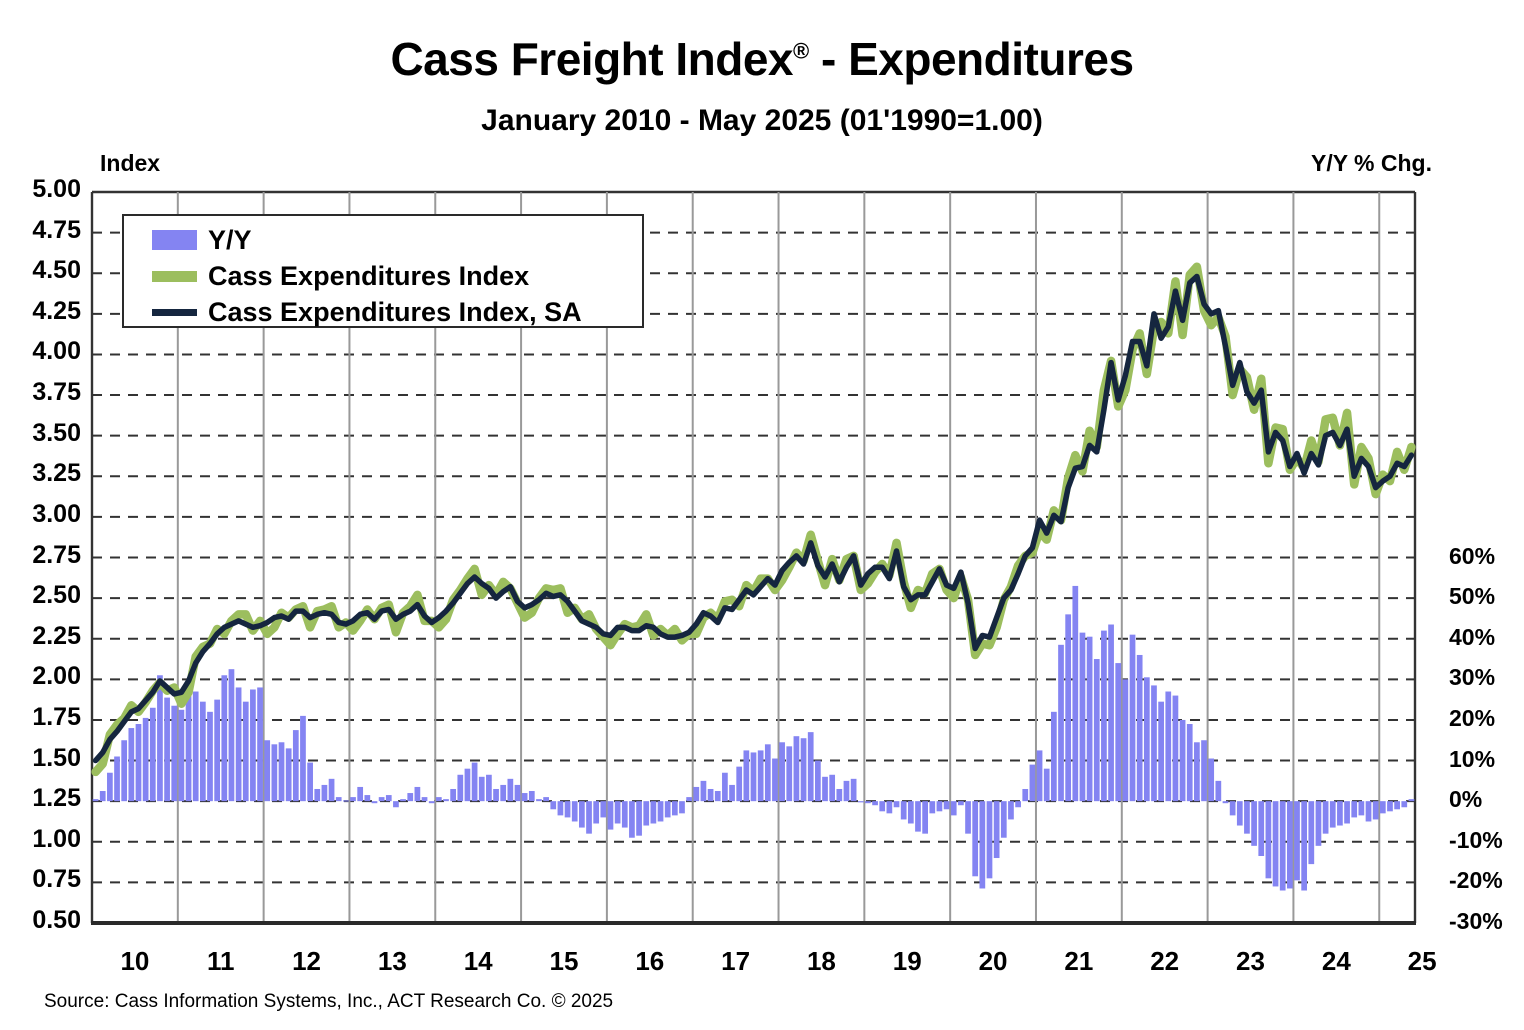 The width and height of the screenshot is (1524, 1030). Describe the element at coordinates (478, 961) in the screenshot. I see `x-axis-tick-label: 14` at that location.